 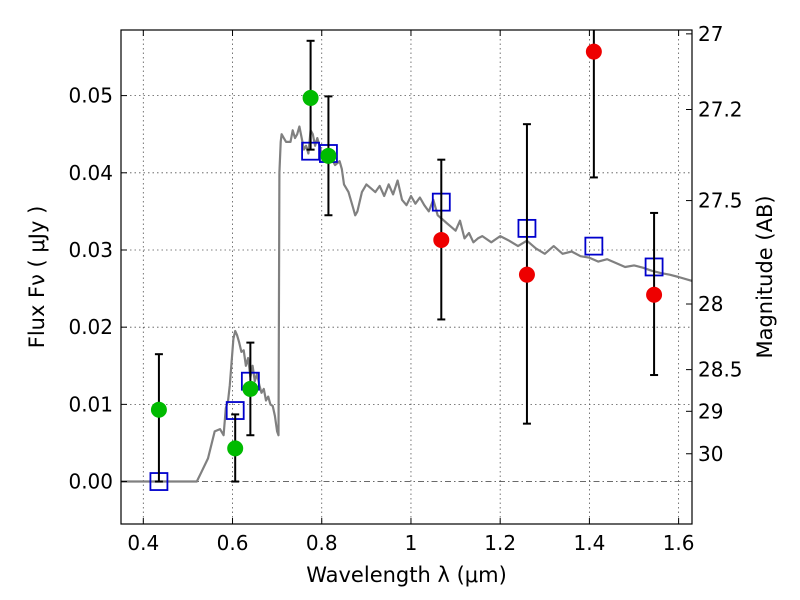 What do you see at coordinates (90, 173) in the screenshot?
I see `y-tick-label: 0.04` at bounding box center [90, 173].